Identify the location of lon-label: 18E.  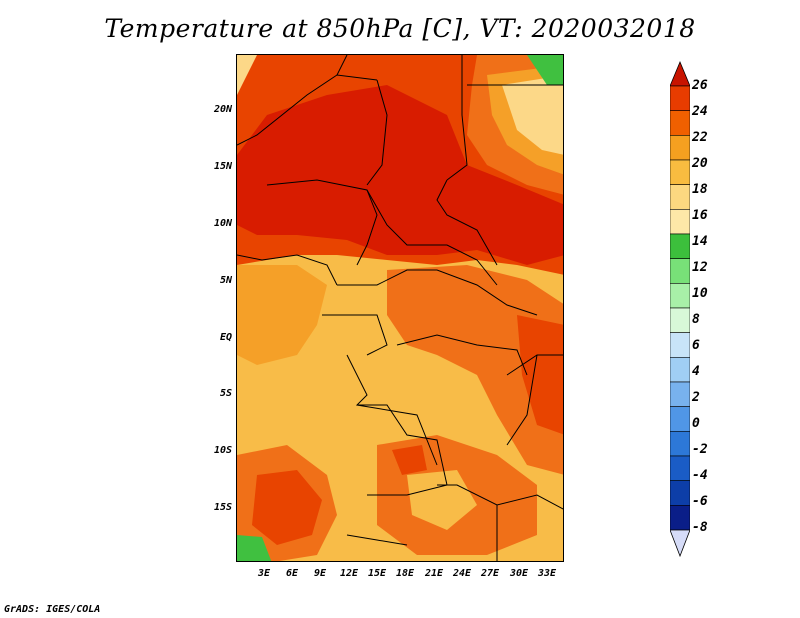
(405, 573).